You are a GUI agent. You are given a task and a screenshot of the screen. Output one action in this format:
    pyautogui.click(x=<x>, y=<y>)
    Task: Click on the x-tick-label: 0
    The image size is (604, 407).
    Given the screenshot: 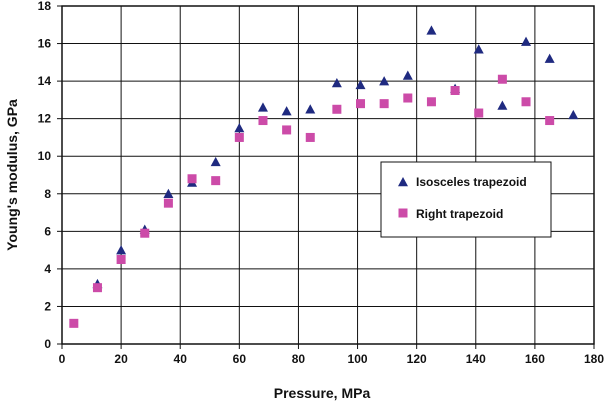 What is the action you would take?
    pyautogui.click(x=62, y=359)
    